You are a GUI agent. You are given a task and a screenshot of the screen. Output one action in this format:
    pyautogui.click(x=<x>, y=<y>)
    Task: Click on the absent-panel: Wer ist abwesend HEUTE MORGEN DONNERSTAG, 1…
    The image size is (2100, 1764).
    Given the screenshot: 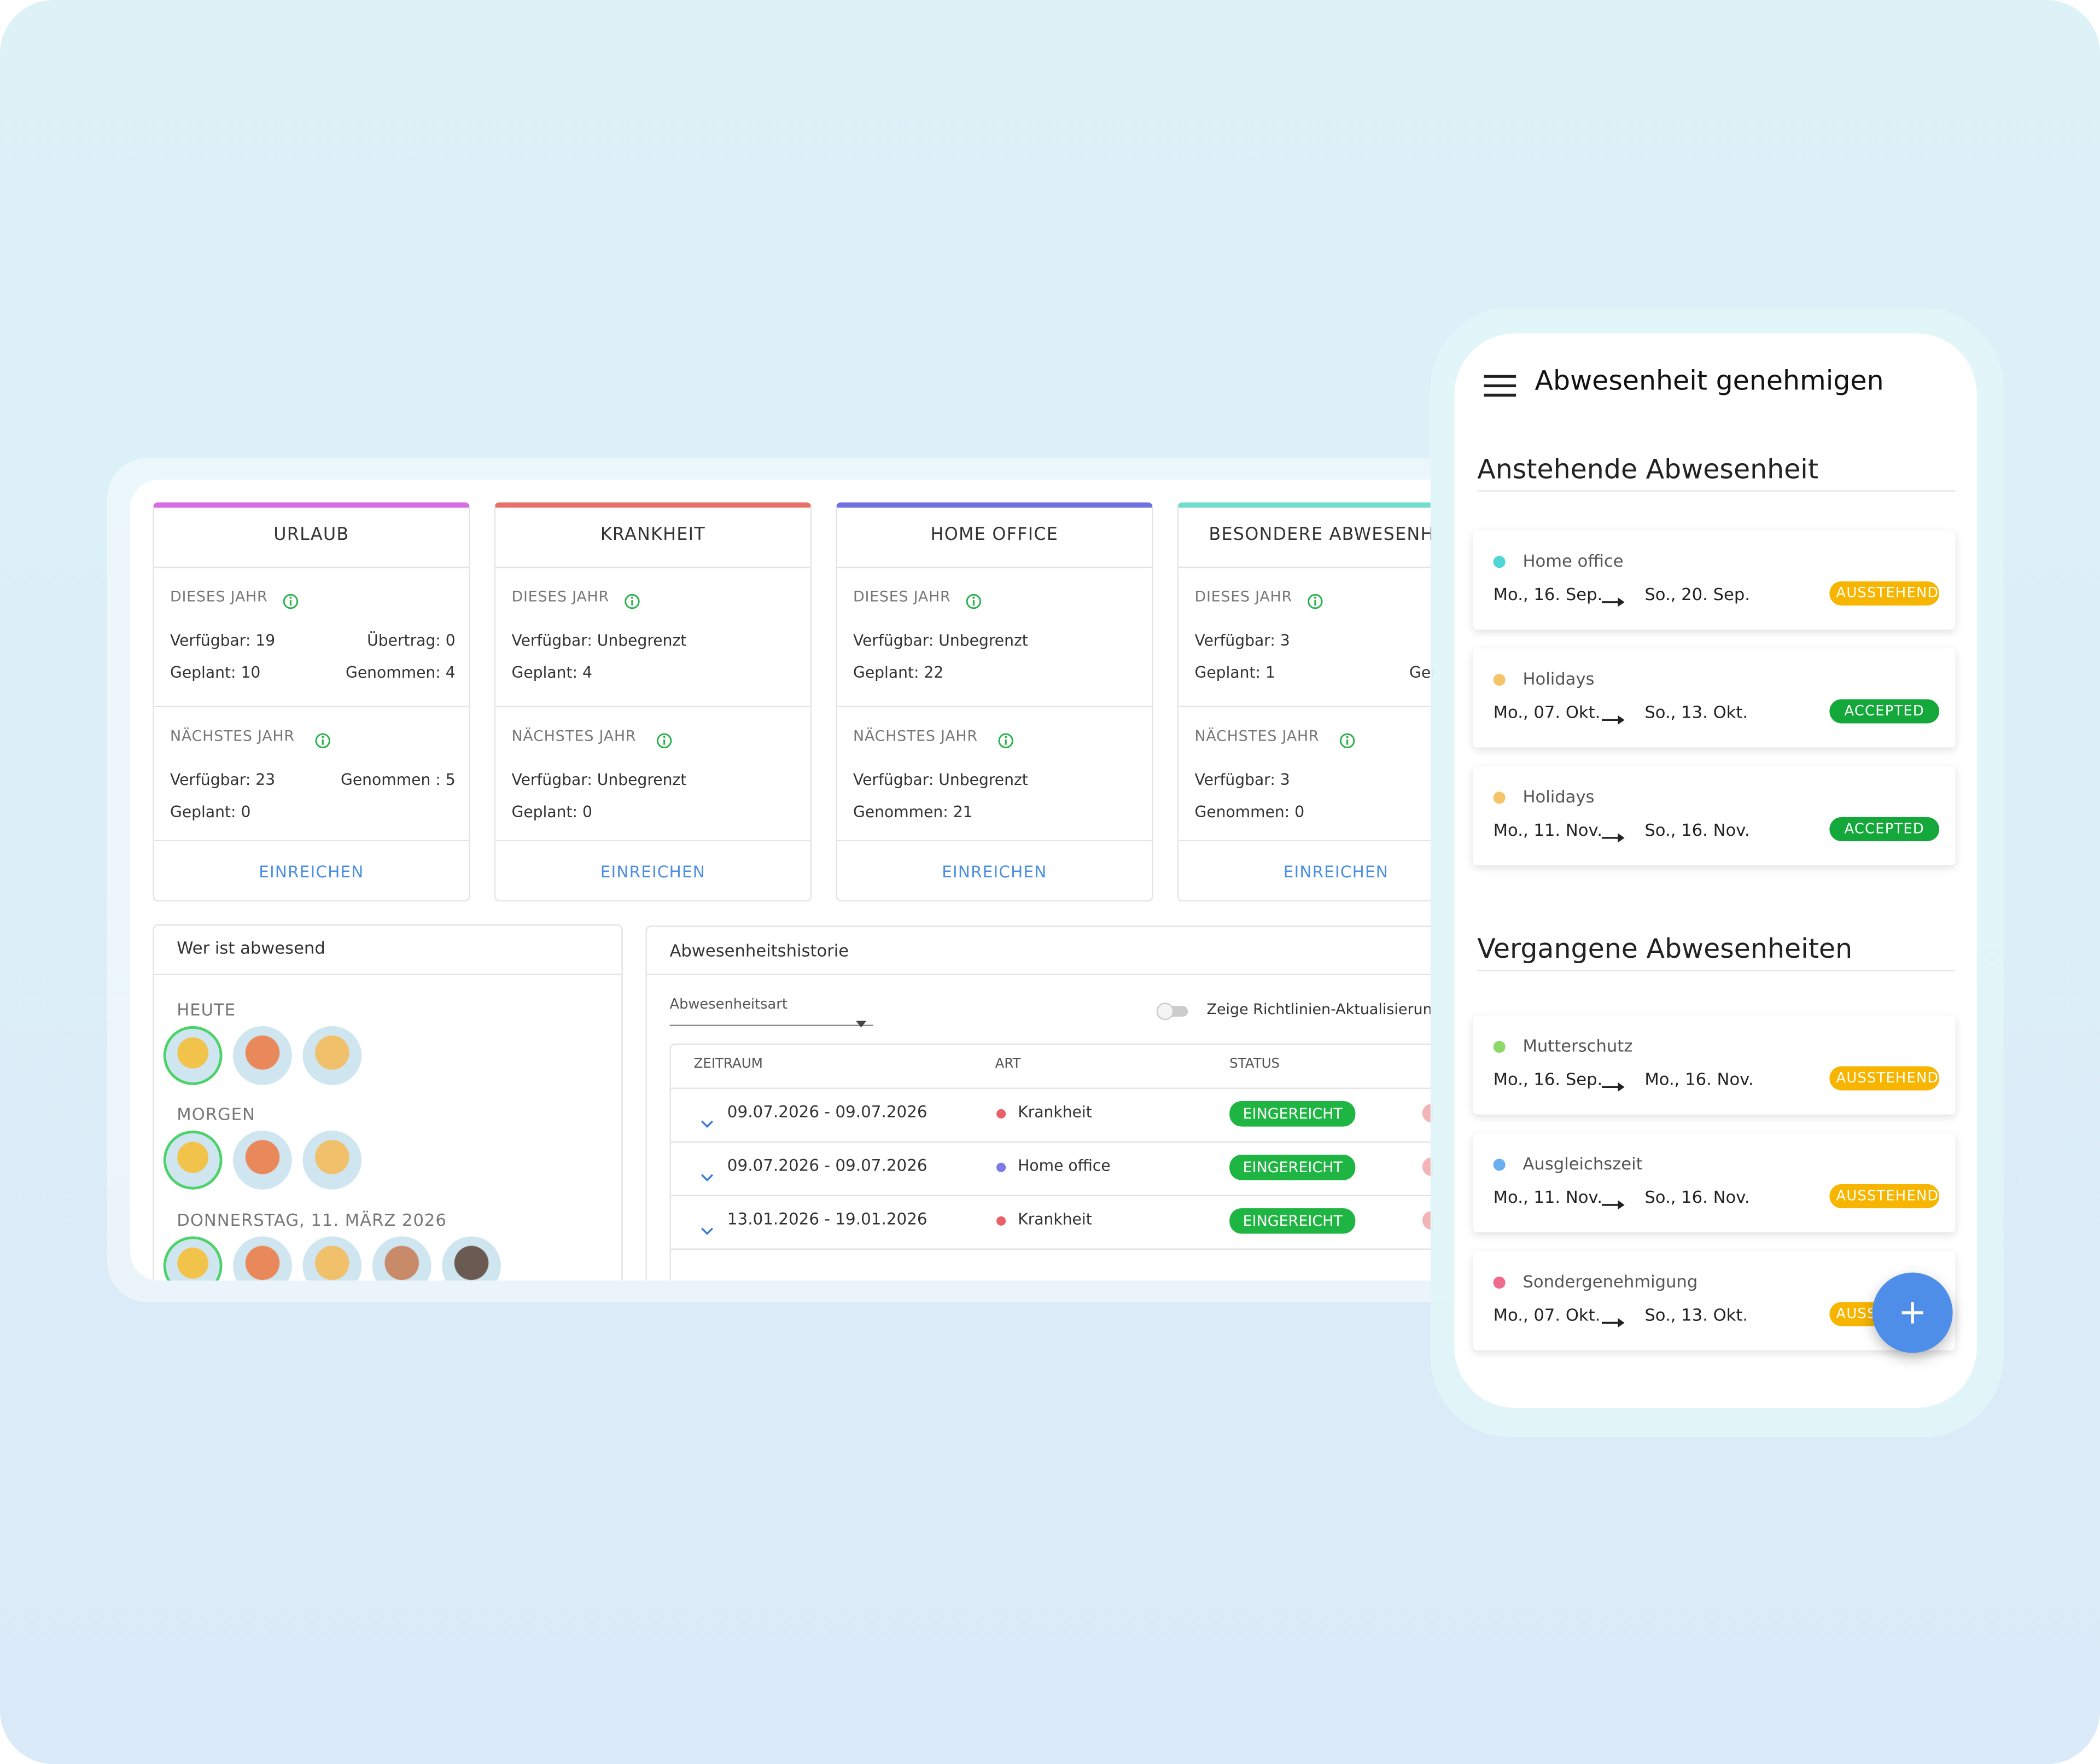 What is the action you would take?
    pyautogui.click(x=388, y=1102)
    